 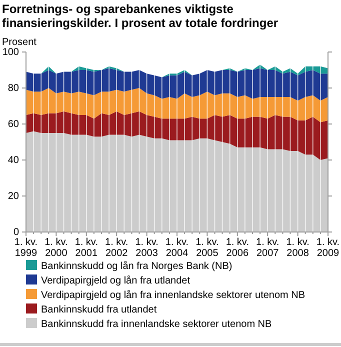 I want to click on y-tick-label: 80, so click(x=14, y=88).